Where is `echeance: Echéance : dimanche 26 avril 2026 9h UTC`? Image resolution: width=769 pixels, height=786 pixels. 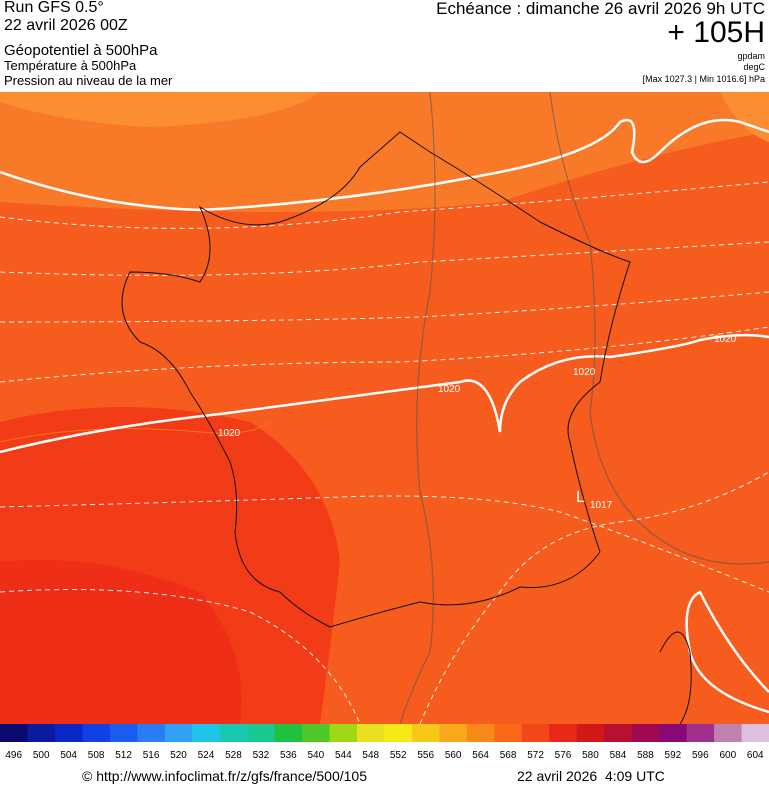
echeance: Echéance : dimanche 26 avril 2026 9h UTC is located at coordinates (600, 9).